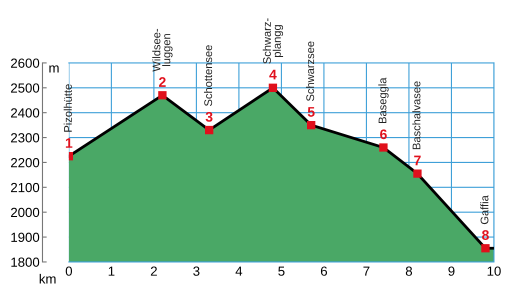  Describe the element at coordinates (208, 75) in the screenshot. I see `annotation: Schottensee` at that location.